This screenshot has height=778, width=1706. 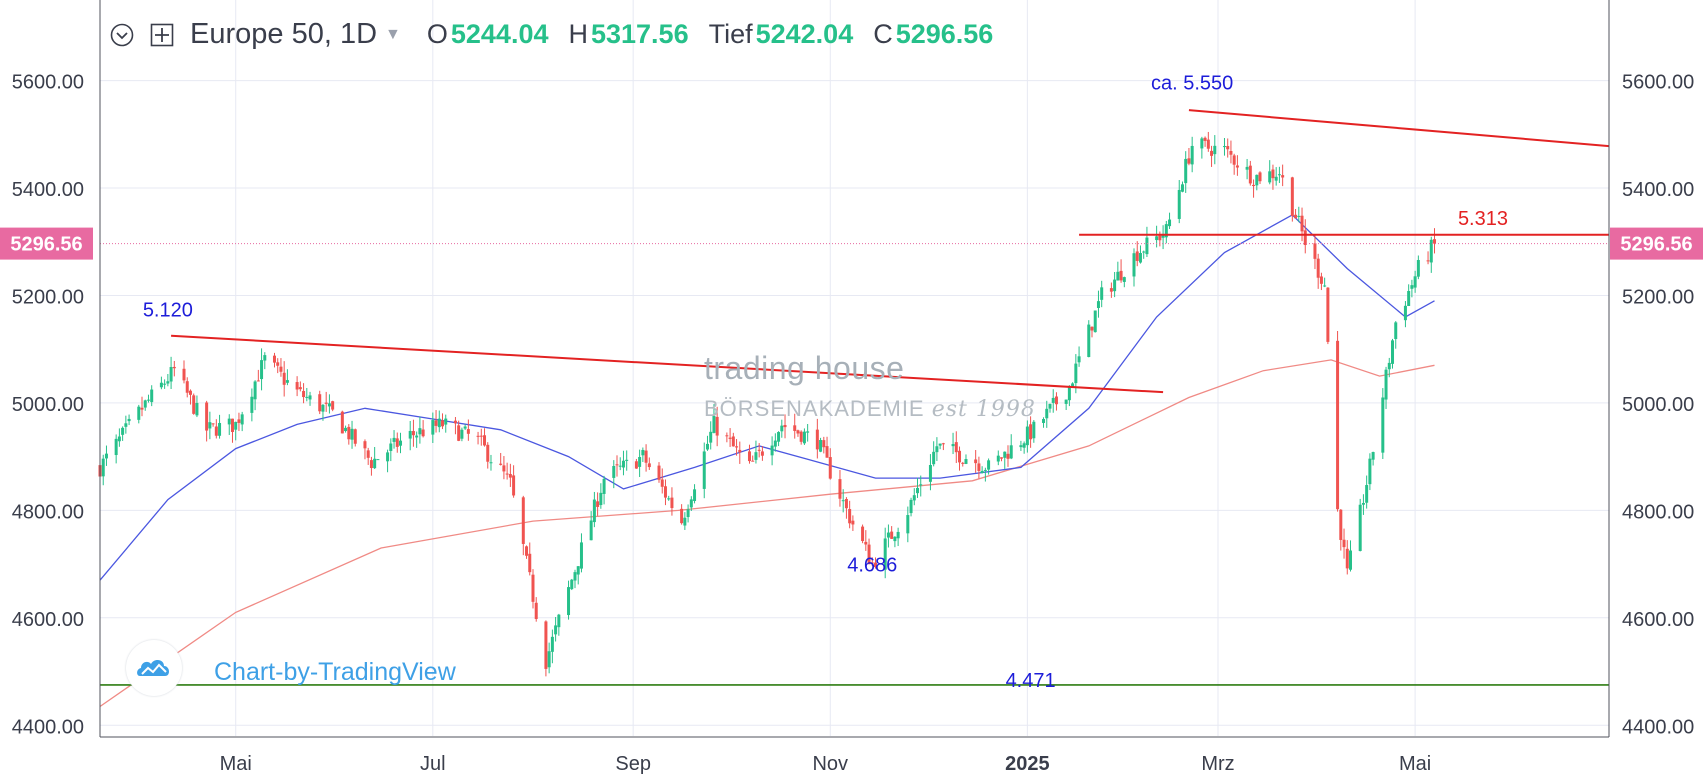 I want to click on y-tick-label-left: 5000.00, so click(x=48, y=405).